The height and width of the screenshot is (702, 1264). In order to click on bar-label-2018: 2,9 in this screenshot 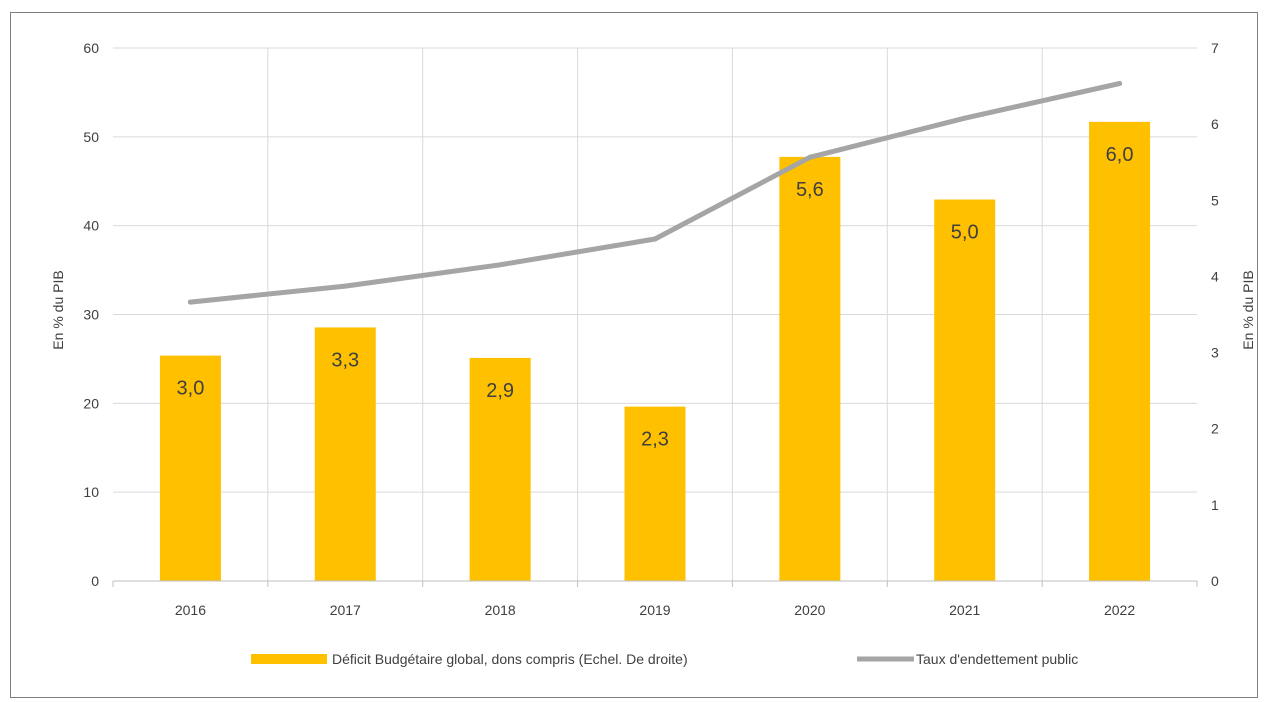, I will do `click(500, 391)`.